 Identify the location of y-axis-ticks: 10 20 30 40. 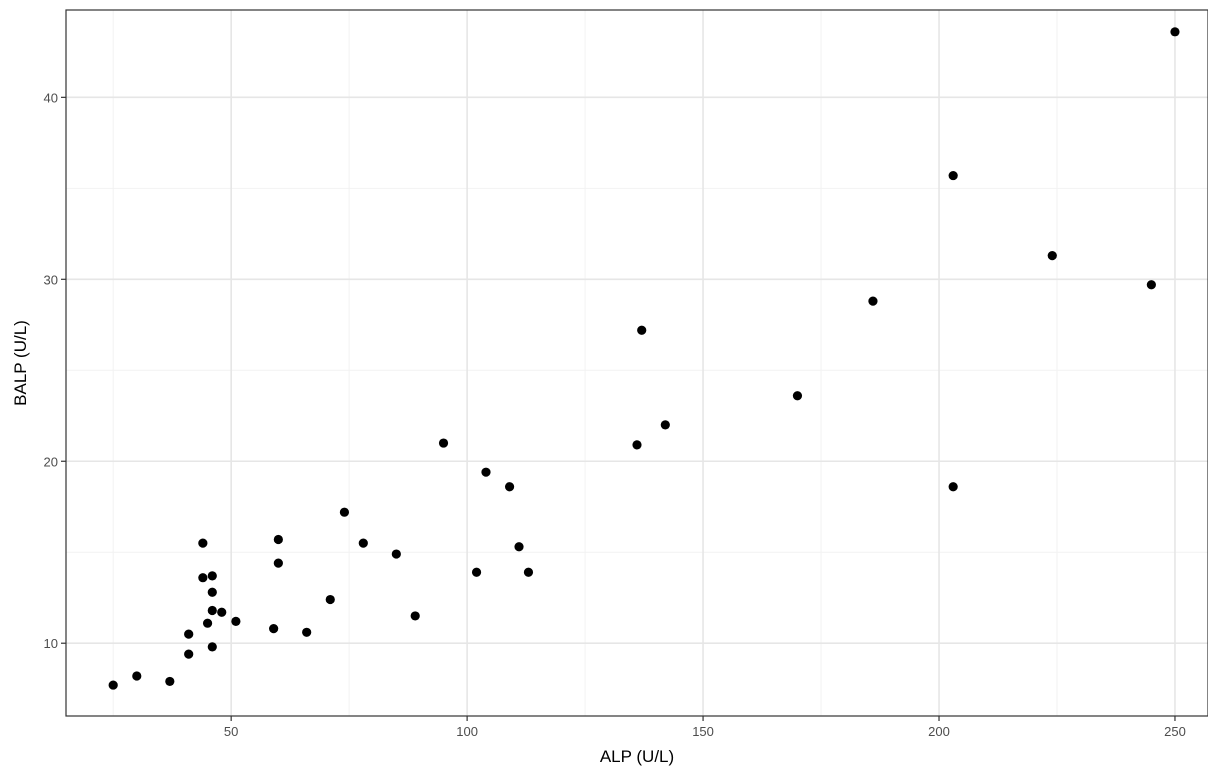
(55, 370).